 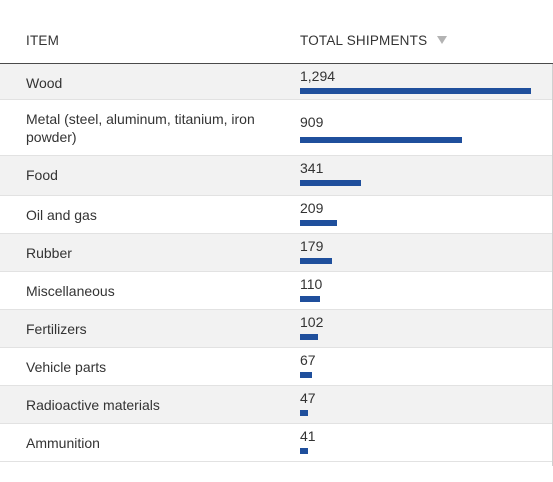 I want to click on row-item-label: Ammunition, so click(x=63, y=443).